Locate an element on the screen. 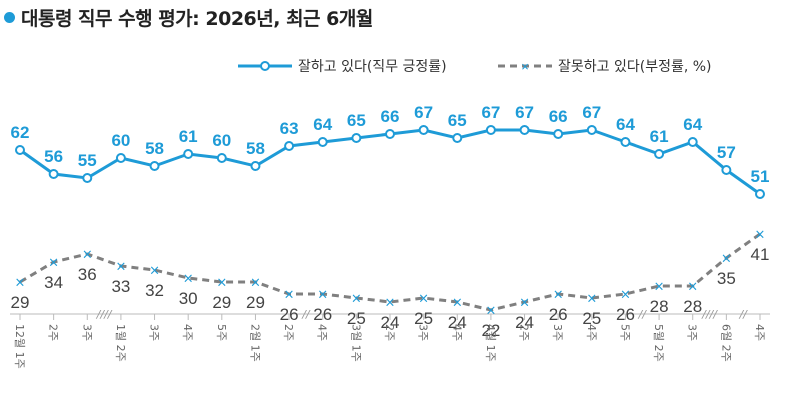 The image size is (797, 409). title-row: 대통령 직무 수행 평가: 2026년, 최근 6개월 is located at coordinates (188, 17).